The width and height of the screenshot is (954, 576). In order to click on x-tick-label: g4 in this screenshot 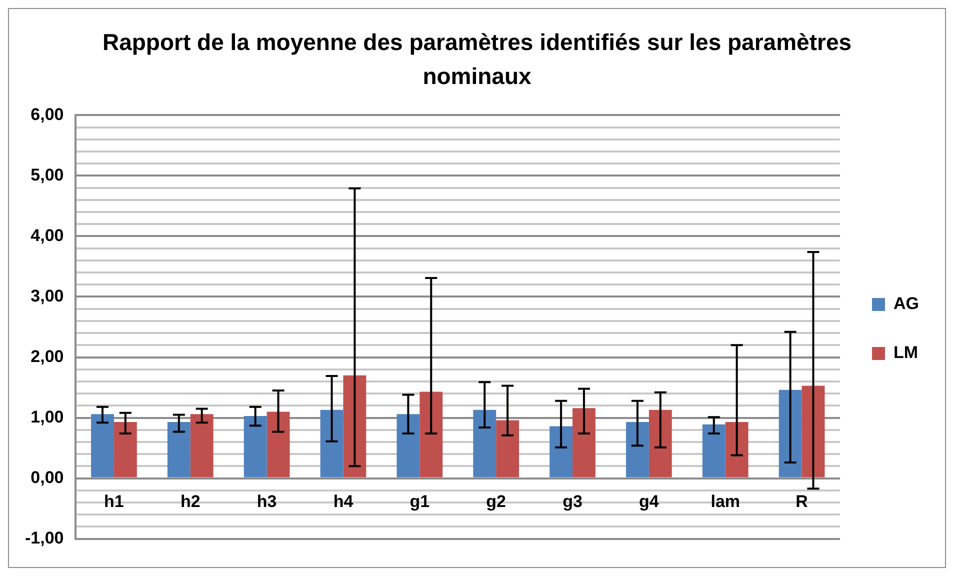, I will do `click(649, 502)`.